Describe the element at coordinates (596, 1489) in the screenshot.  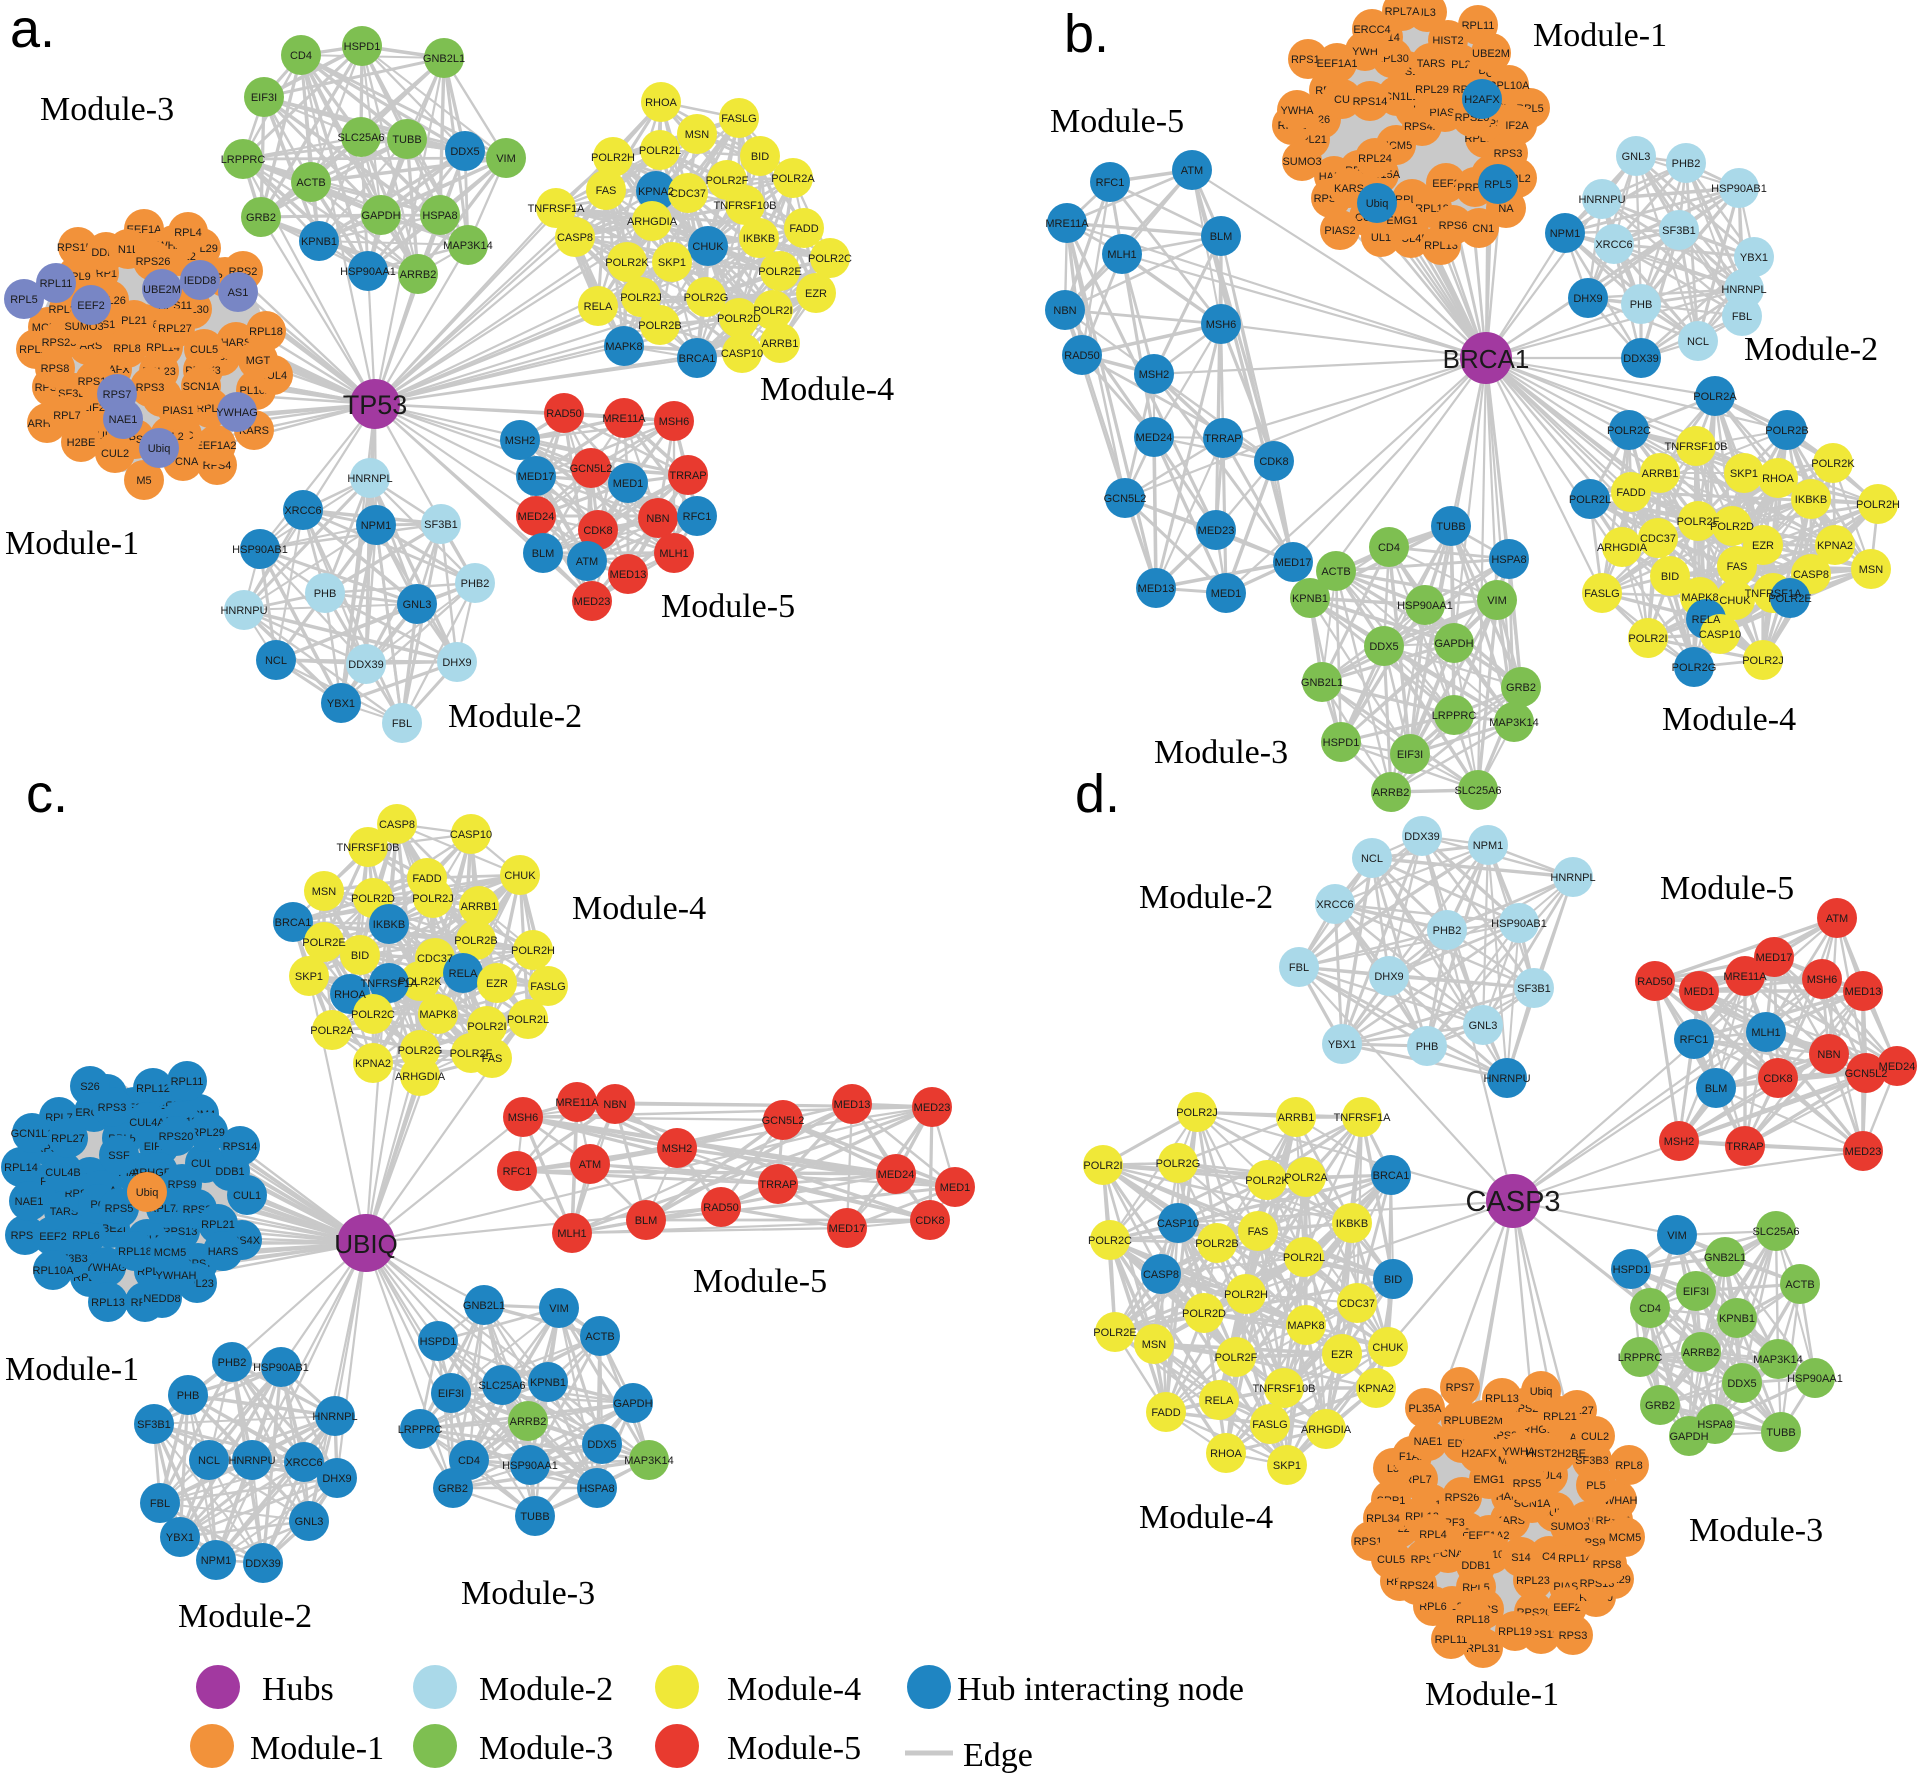
I see `svg-text: HSPA8` at that location.